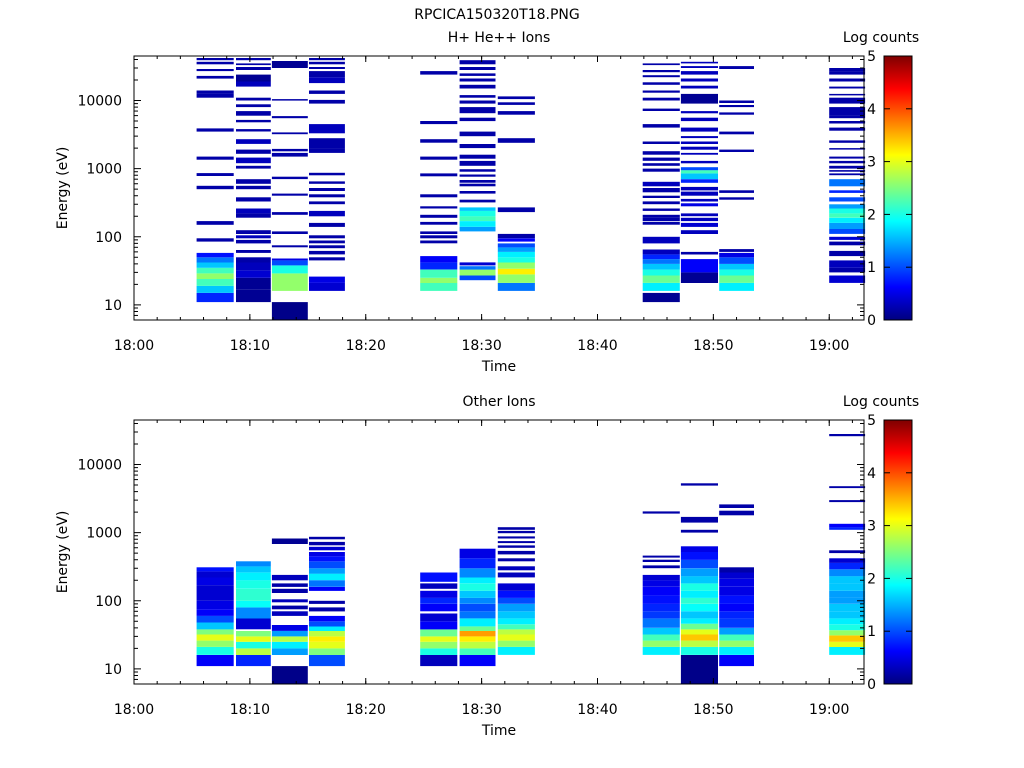 The height and width of the screenshot is (768, 1024). What do you see at coordinates (829, 710) in the screenshot?
I see `x-tick-label: 19:00` at bounding box center [829, 710].